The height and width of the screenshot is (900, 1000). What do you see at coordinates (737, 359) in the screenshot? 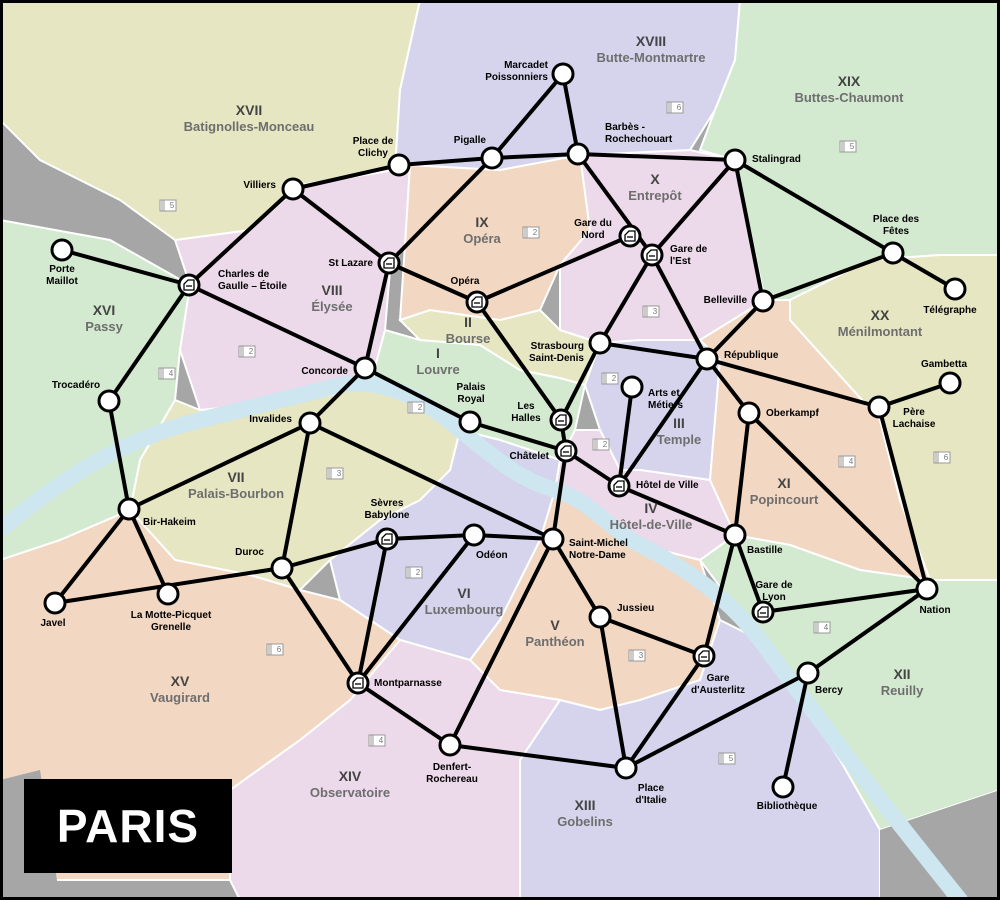
I see `station-republique: République` at bounding box center [737, 359].